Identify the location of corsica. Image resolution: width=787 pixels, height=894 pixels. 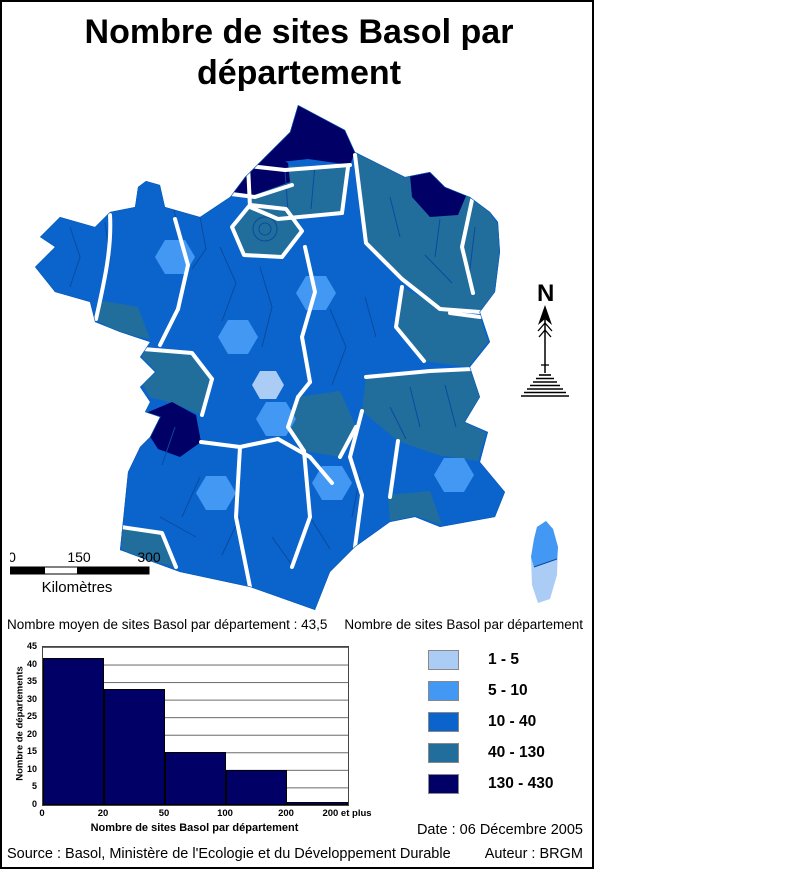
(544, 562).